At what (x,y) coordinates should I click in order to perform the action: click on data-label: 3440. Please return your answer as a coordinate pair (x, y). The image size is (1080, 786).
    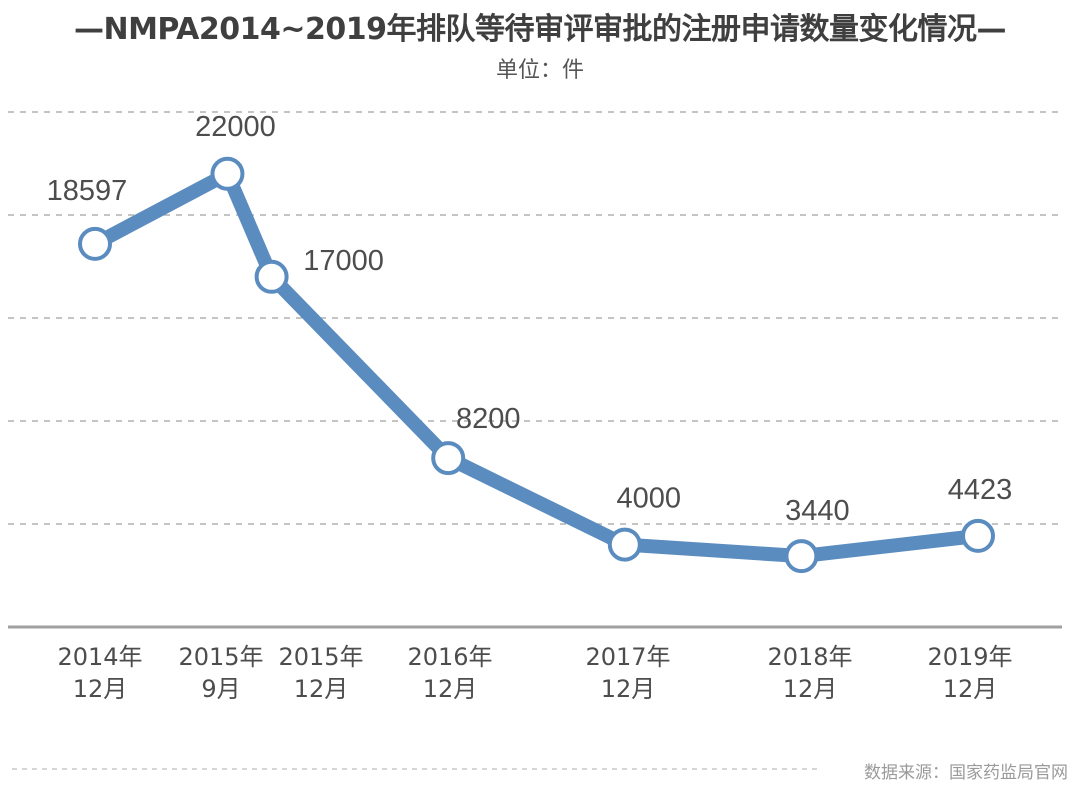
    Looking at the image, I should click on (817, 511).